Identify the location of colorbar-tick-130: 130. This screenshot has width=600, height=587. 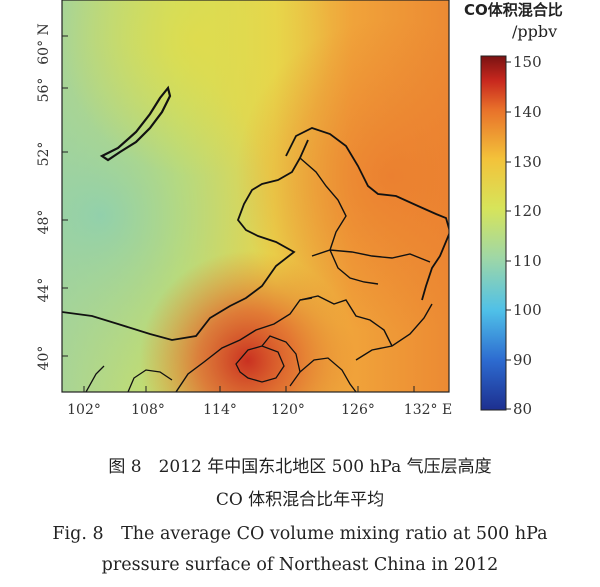
(527, 162).